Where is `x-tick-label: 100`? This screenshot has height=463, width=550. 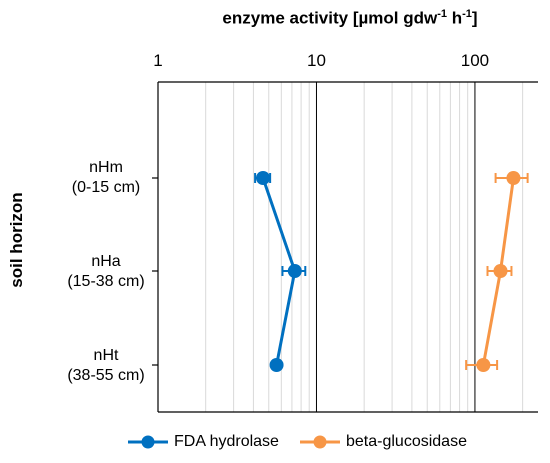 x-tick-label: 100 is located at coordinates (475, 60).